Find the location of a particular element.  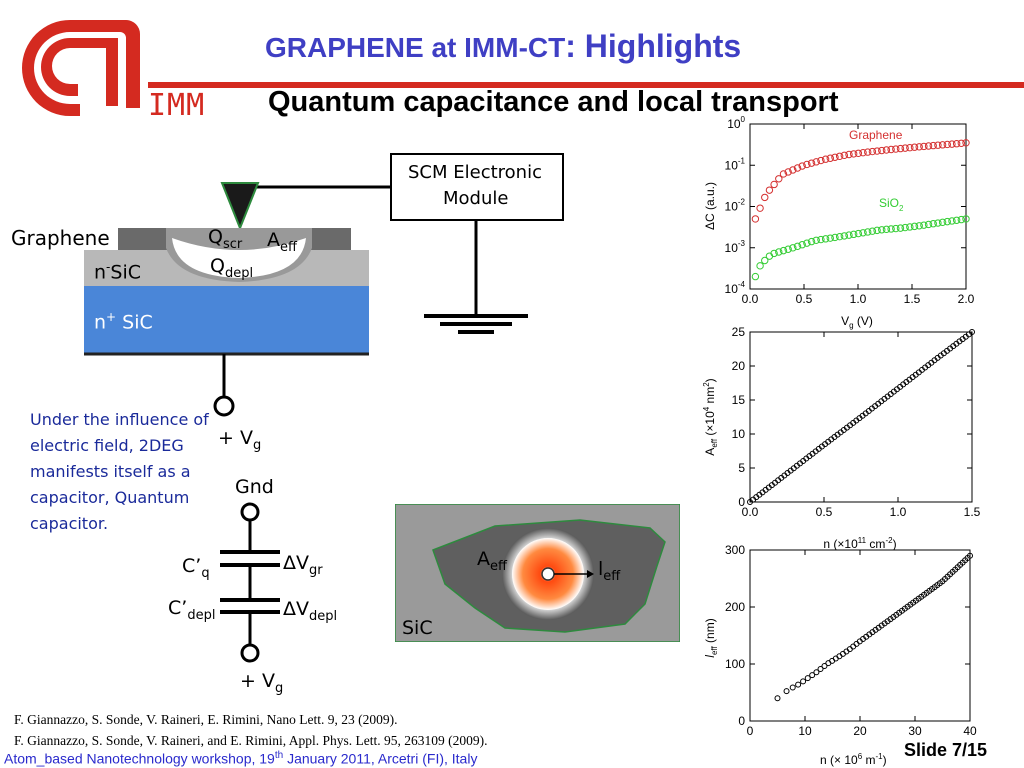

x-tick-label: 2.0 is located at coordinates (966, 299).